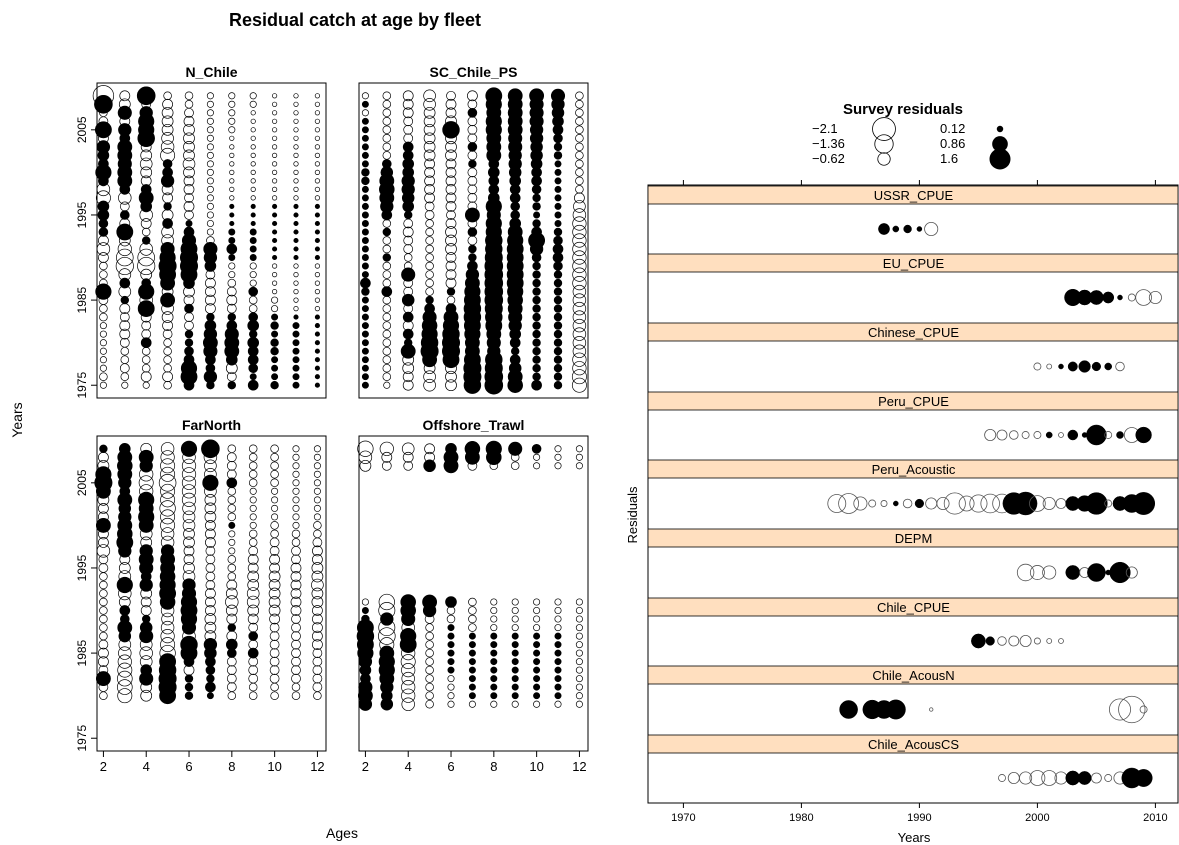 Image resolution: width=1179 pixels, height=845 pixels. What do you see at coordinates (913, 694) in the screenshot?
I see `survey-panel: Chile_AcousN` at bounding box center [913, 694].